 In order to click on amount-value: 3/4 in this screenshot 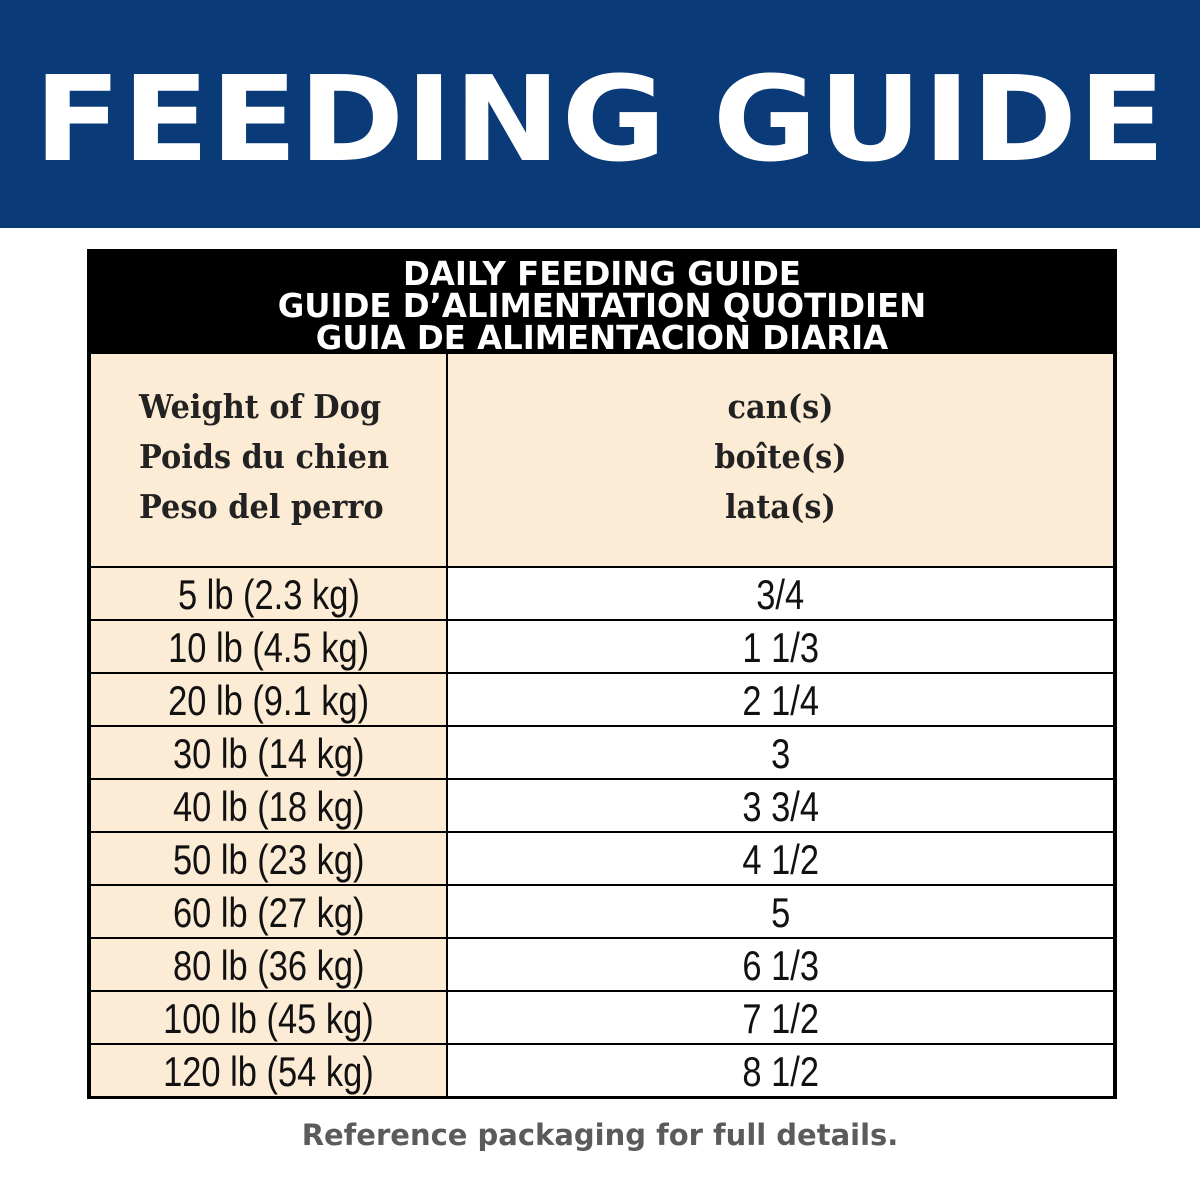, I will do `click(780, 594)`.